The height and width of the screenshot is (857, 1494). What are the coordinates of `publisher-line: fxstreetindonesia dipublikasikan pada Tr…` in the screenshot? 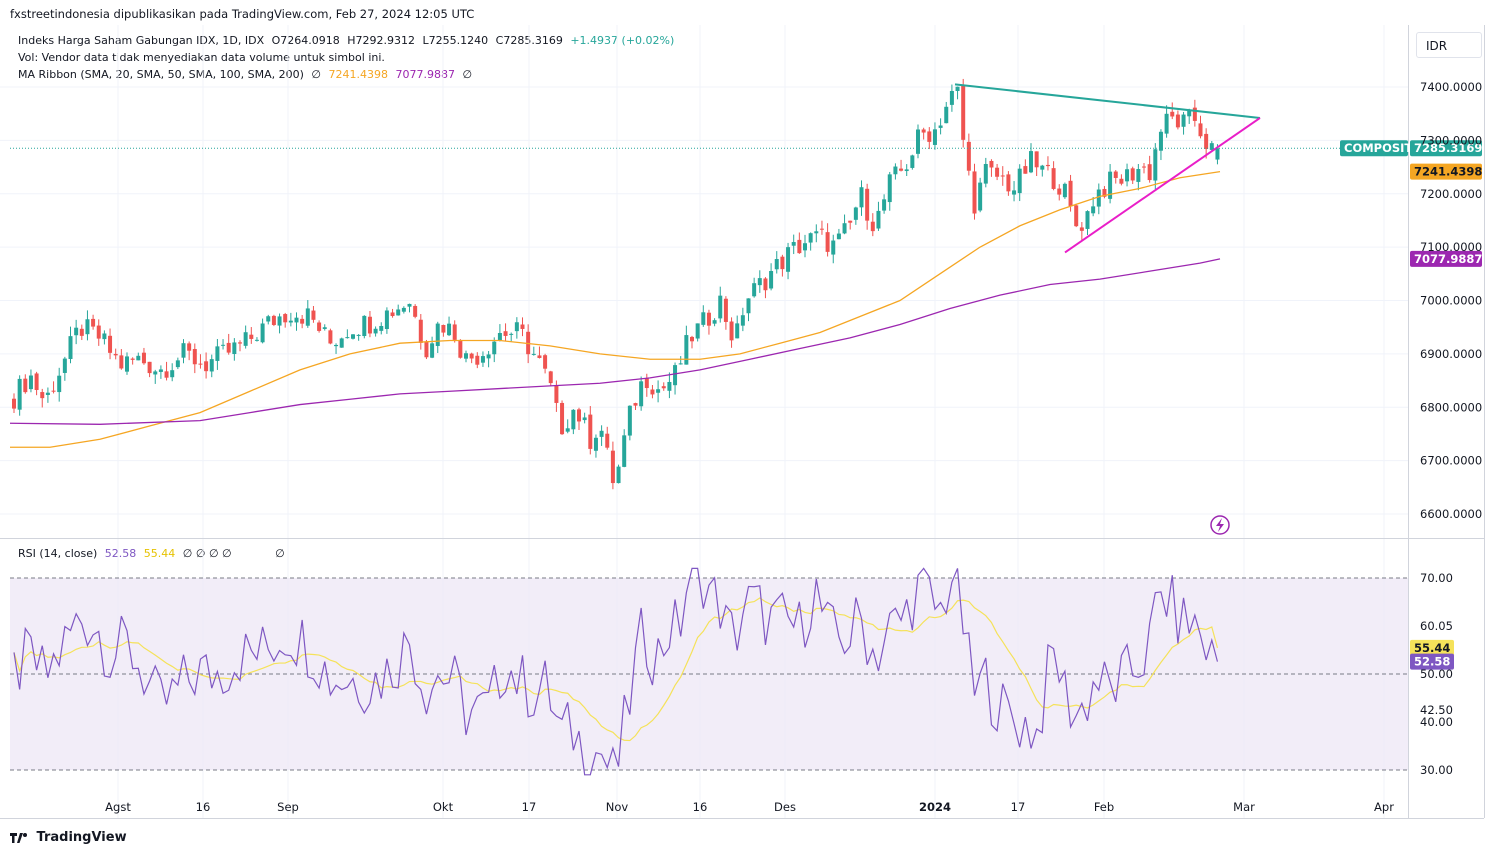 It's located at (242, 14).